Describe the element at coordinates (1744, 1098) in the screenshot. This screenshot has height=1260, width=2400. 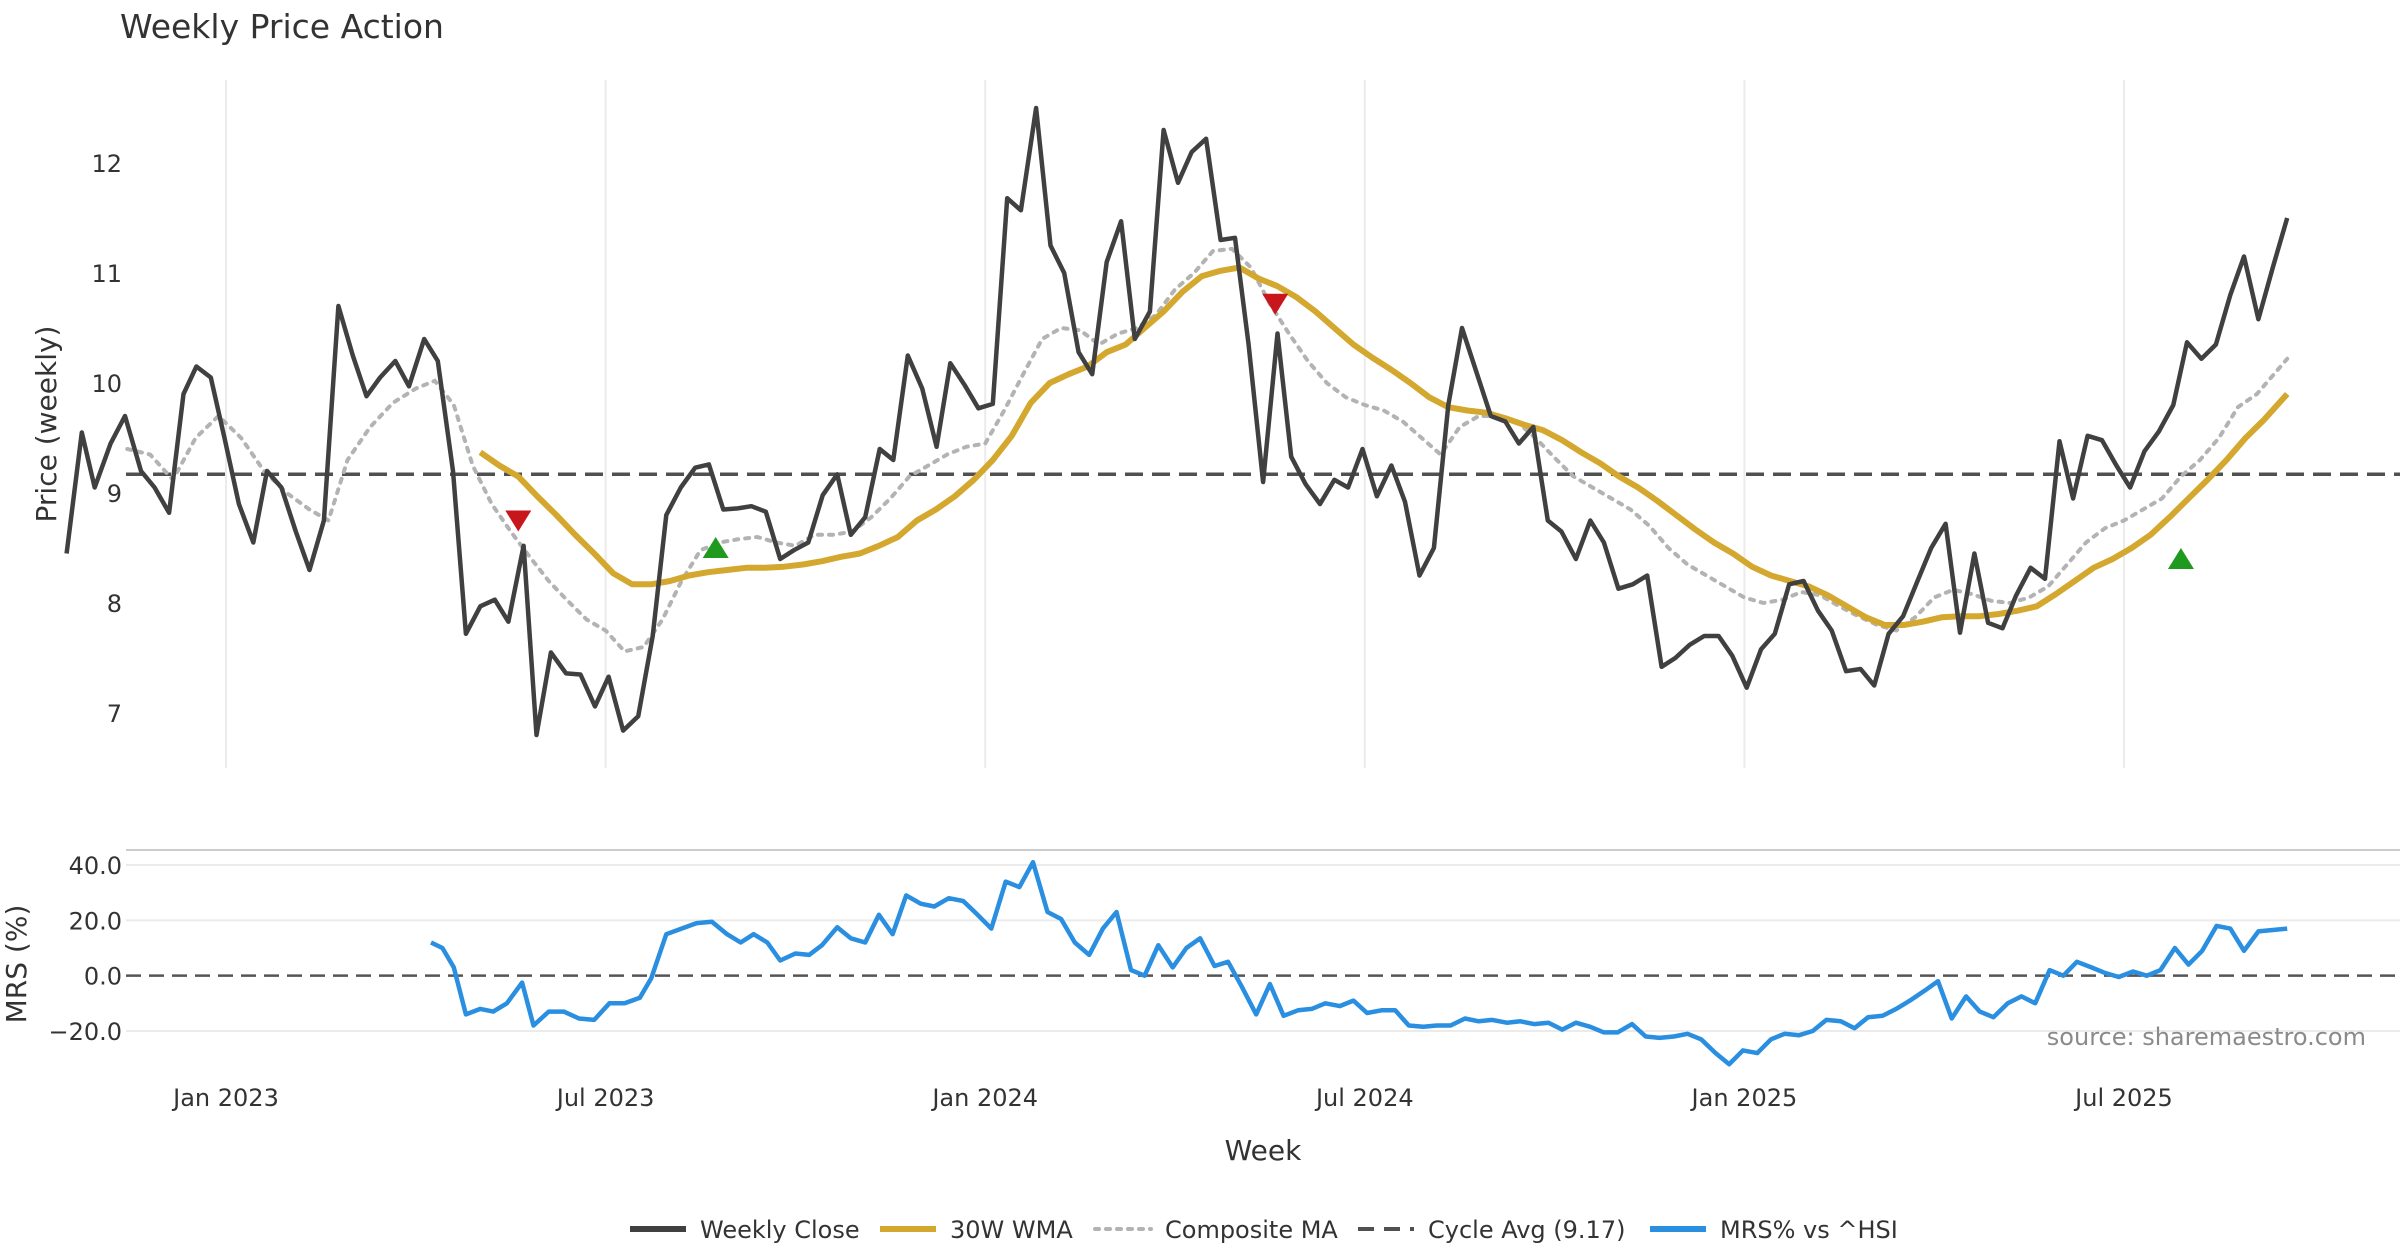
I see `x-tick: Jan 2025` at that location.